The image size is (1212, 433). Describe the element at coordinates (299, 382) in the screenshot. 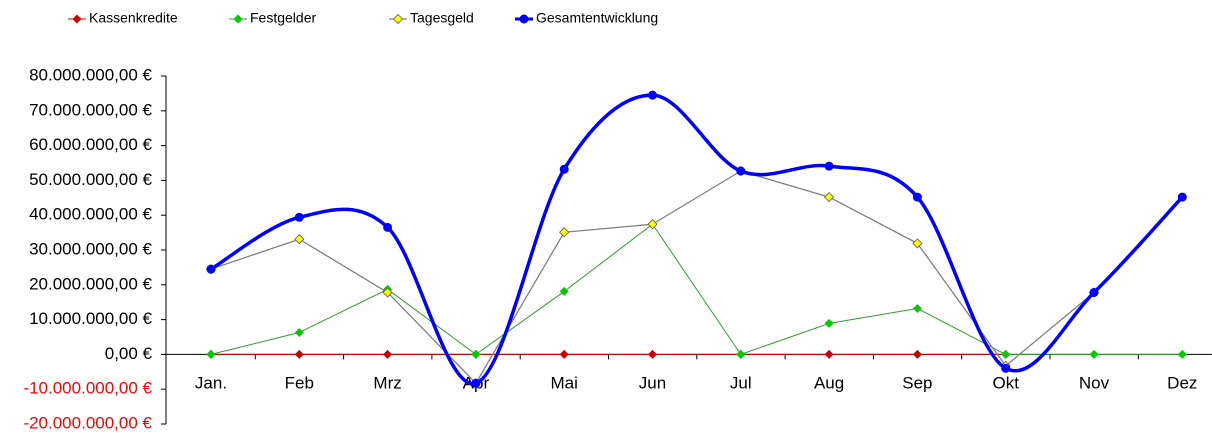

I see `x-tick-label: Feb` at that location.